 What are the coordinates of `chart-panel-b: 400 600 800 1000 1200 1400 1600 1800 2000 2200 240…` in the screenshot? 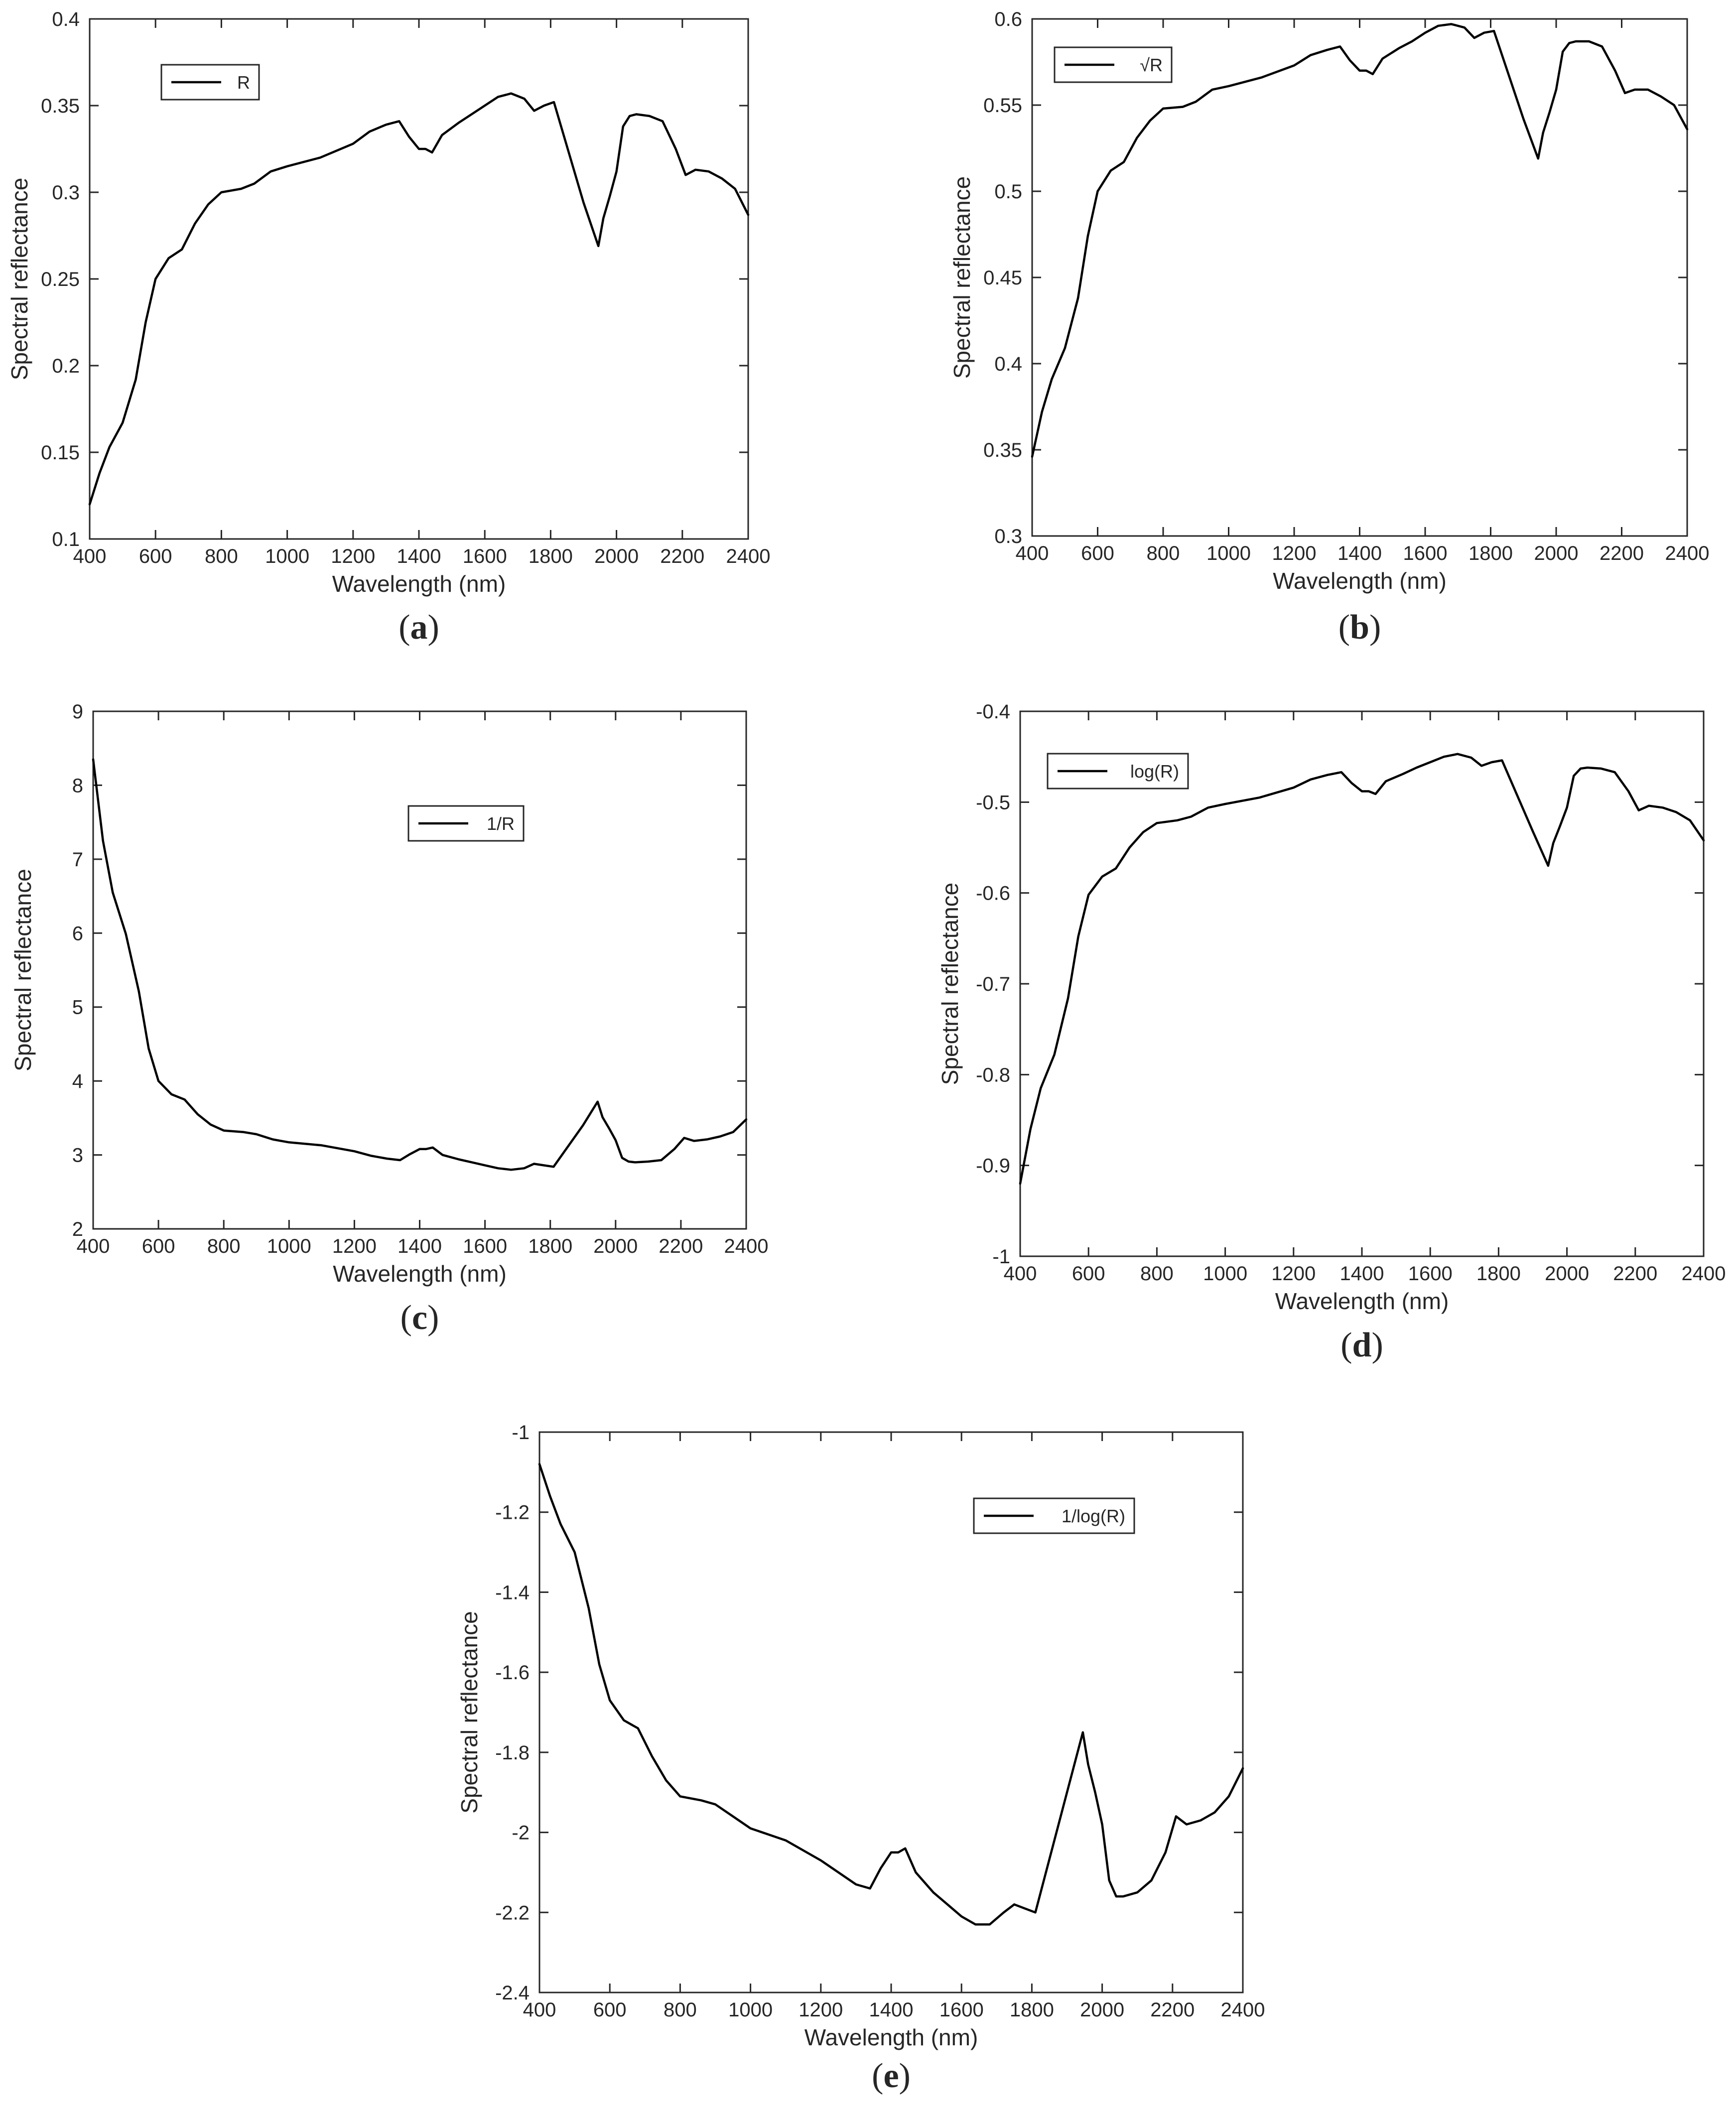 It's located at (1329, 327).